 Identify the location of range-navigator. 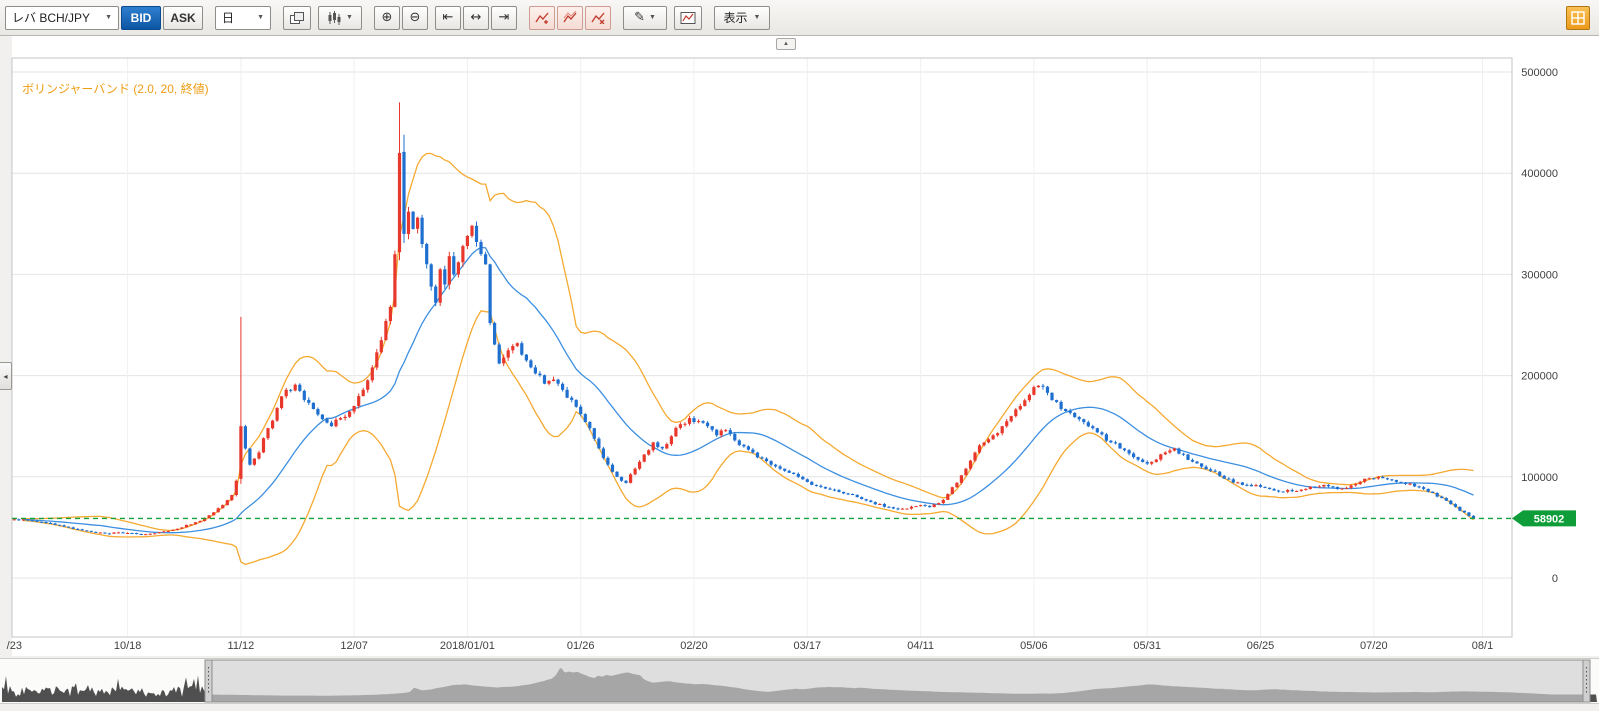
(799, 681).